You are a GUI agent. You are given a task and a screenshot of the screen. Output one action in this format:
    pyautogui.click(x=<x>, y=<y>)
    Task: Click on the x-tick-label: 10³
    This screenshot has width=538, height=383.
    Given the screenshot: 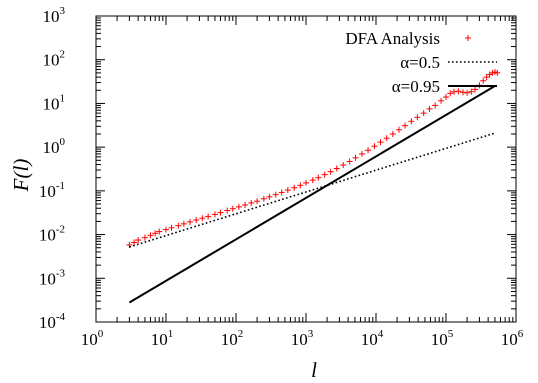 What is the action you would take?
    pyautogui.click(x=302, y=338)
    